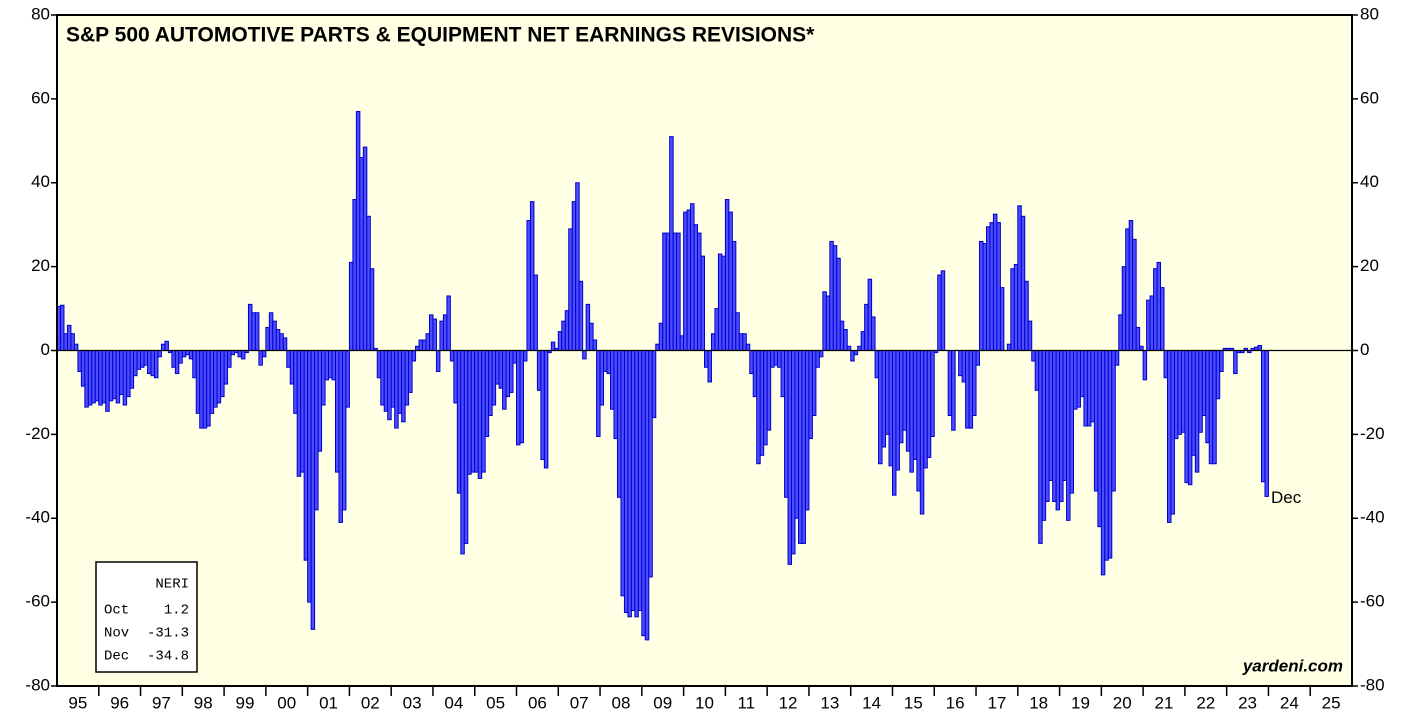 The image size is (1419, 717). What do you see at coordinates (1372, 684) in the screenshot?
I see `y2-tick-label: -80` at bounding box center [1372, 684].